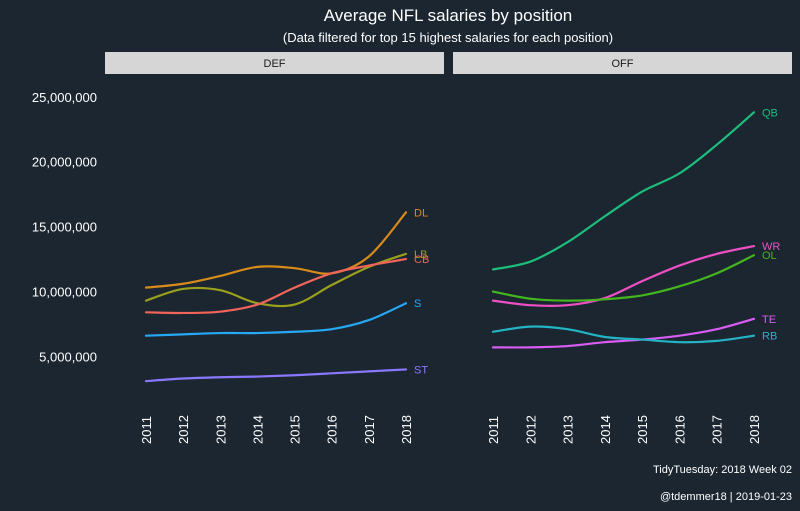  I want to click on facet-strip-label-def: DEF, so click(275, 64).